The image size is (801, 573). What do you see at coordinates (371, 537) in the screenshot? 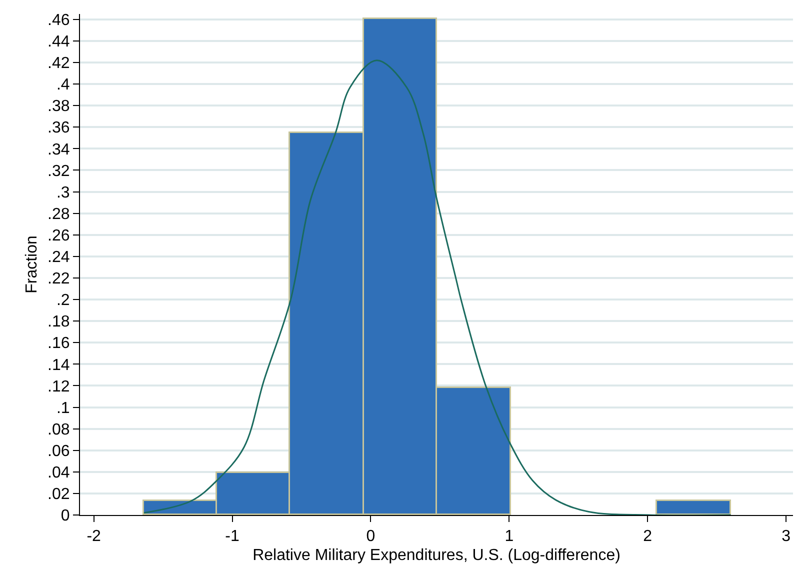
I see `x-tick-label: 0` at bounding box center [371, 537].